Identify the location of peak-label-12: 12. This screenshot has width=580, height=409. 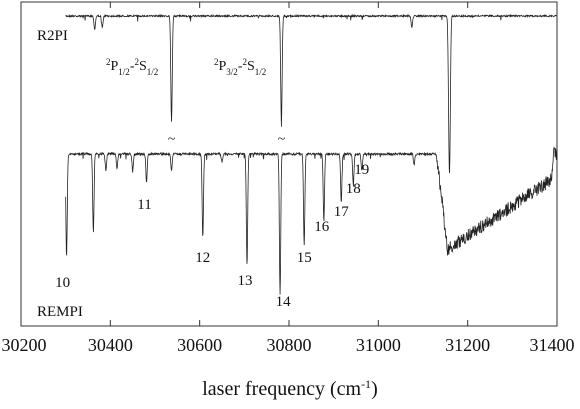
(202, 258).